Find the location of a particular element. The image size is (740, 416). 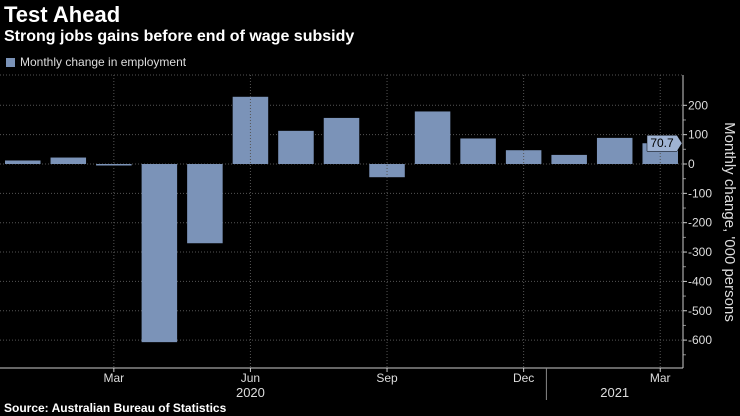

source-note: Source: Australian Bureau of Statistics is located at coordinates (115, 408).